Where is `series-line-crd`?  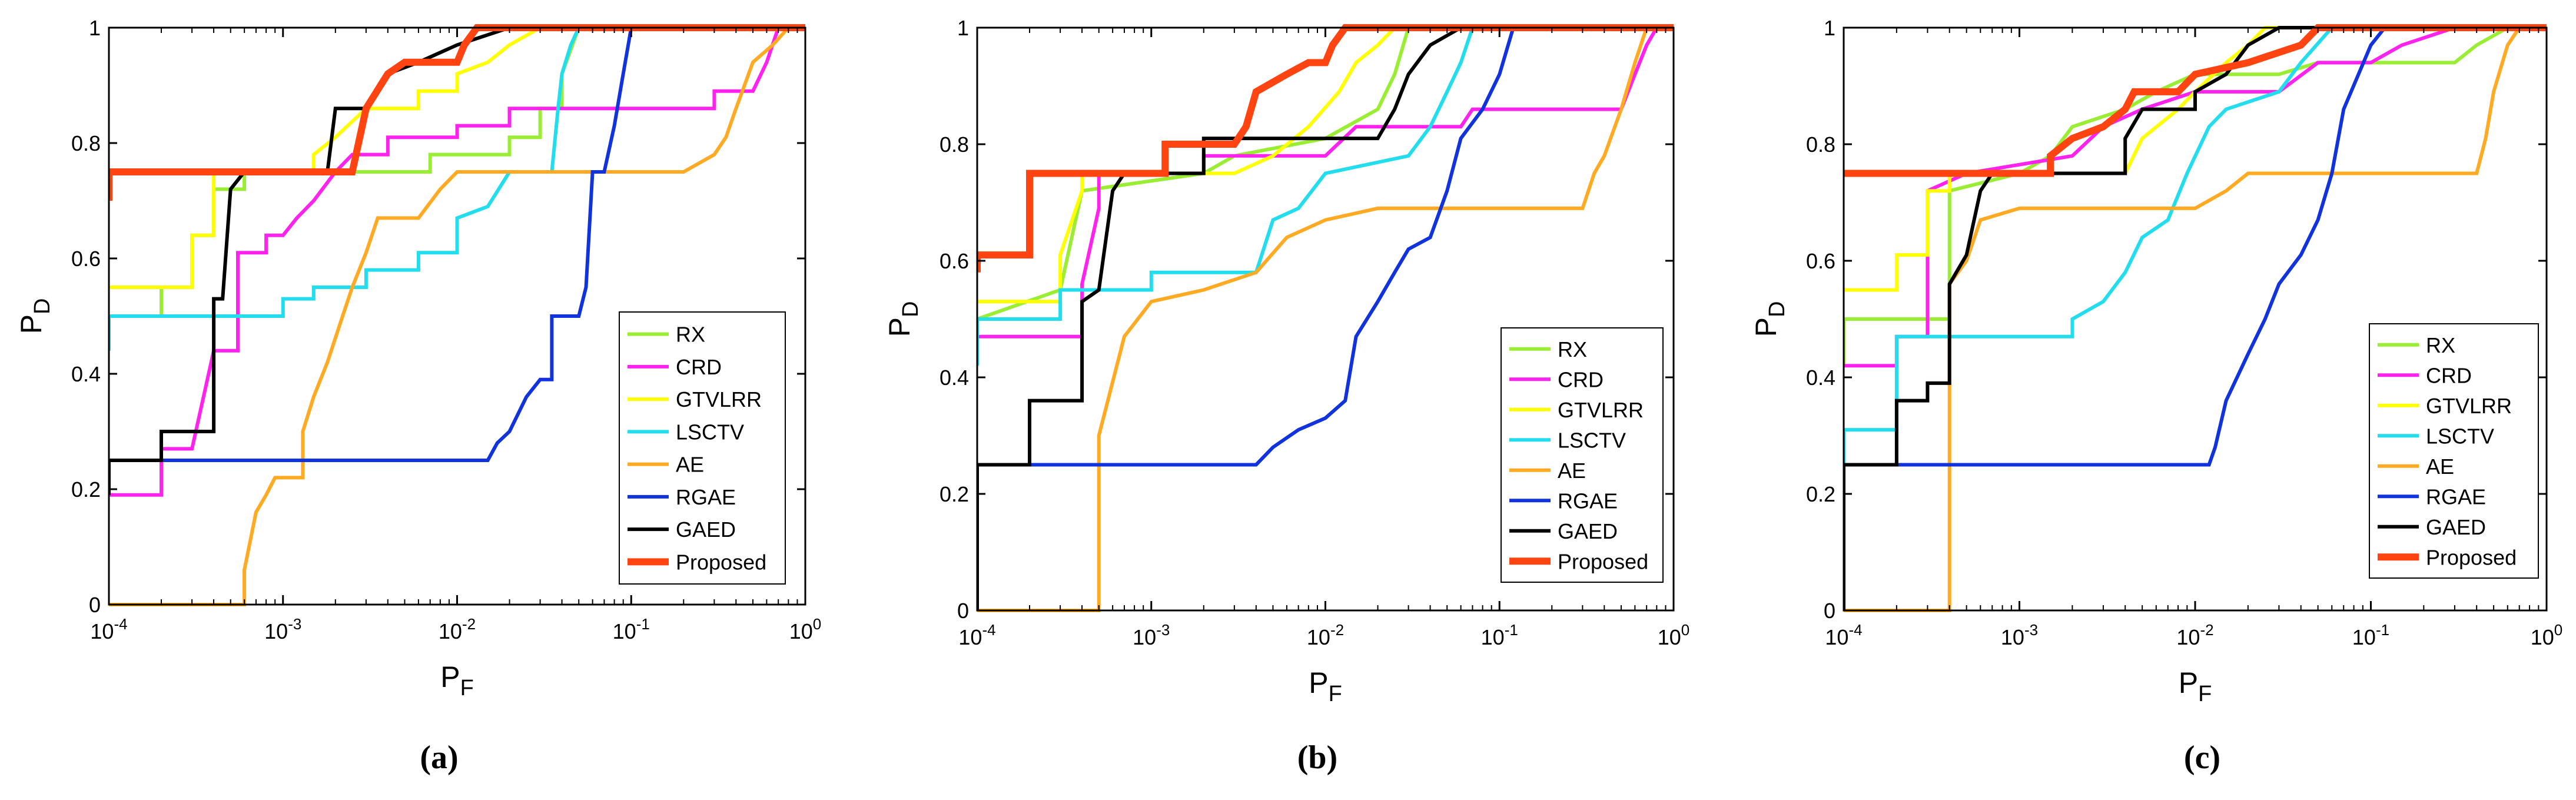
series-line-crd is located at coordinates (1325, 182).